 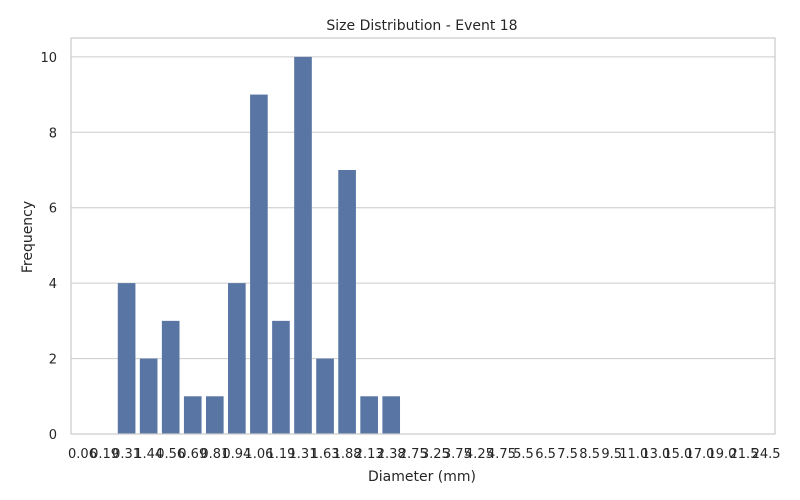 What do you see at coordinates (413, 454) in the screenshot?
I see `x-tick-label: 2.75` at bounding box center [413, 454].